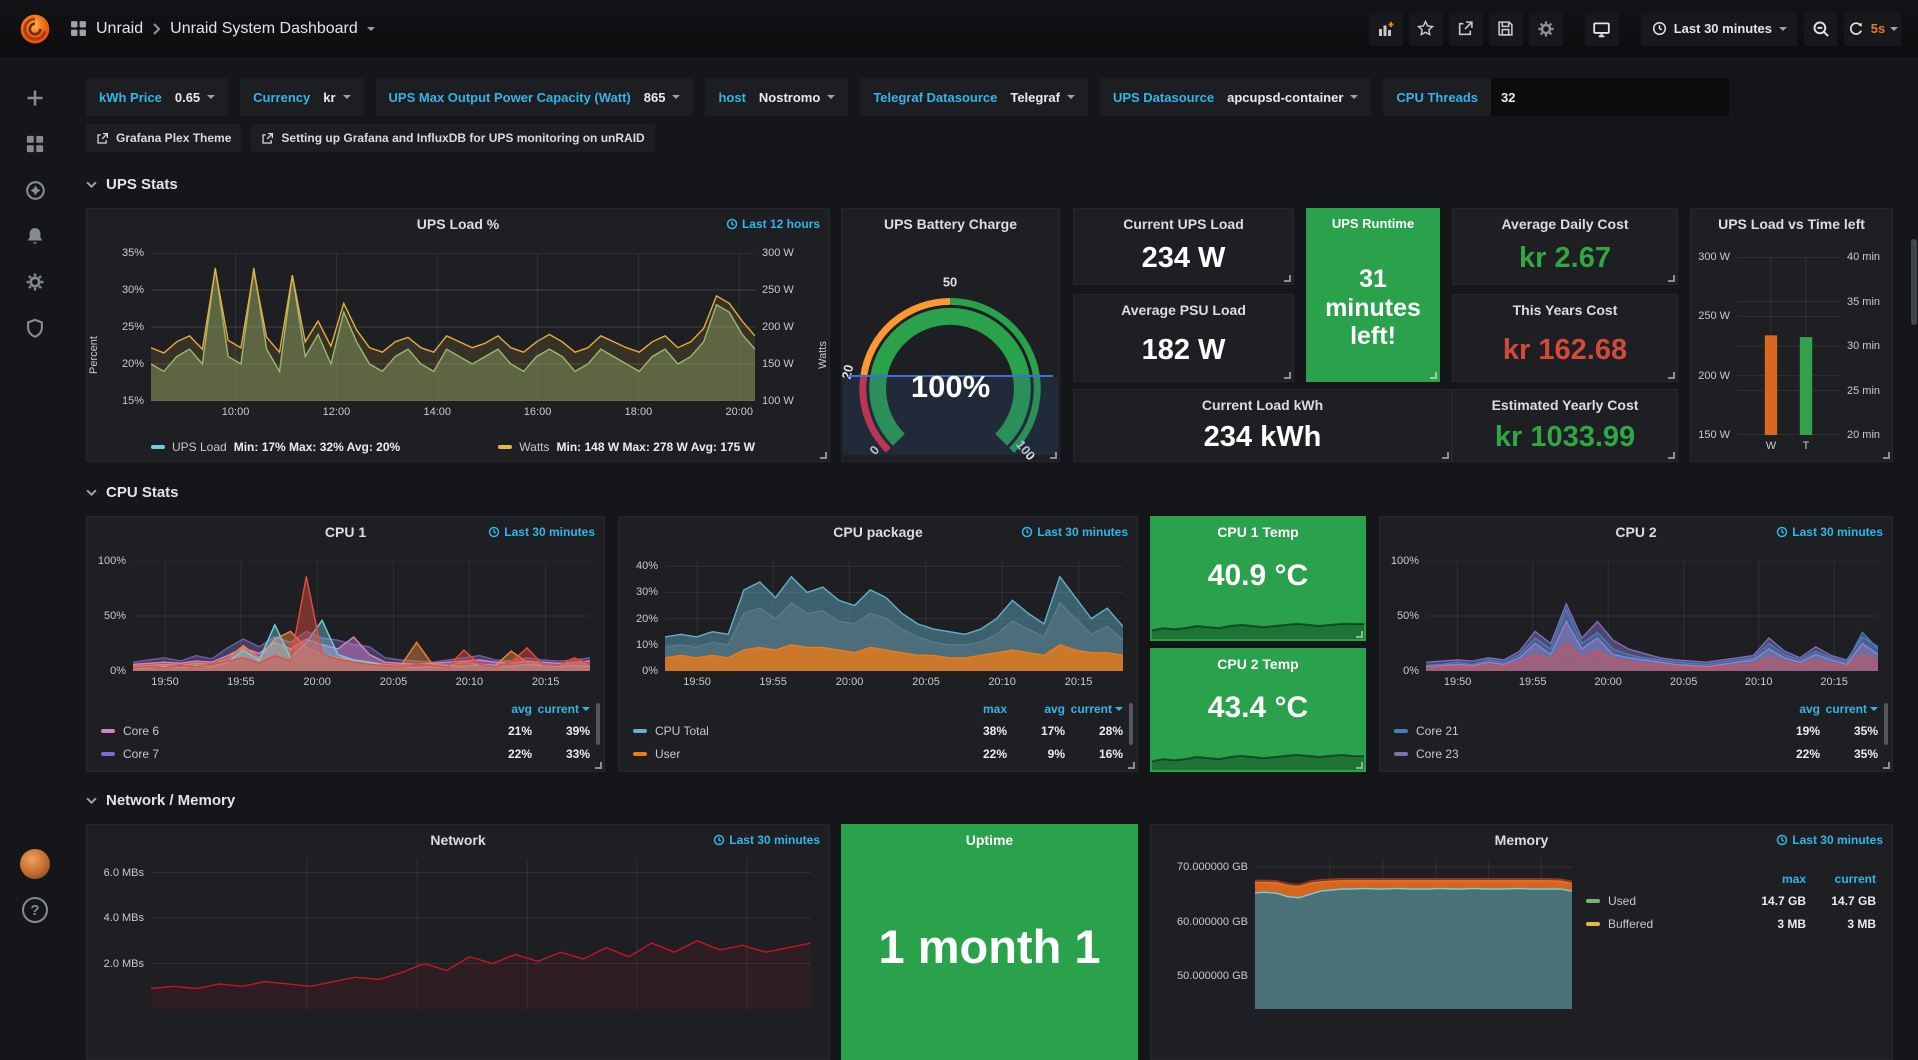  What do you see at coordinates (1505, 28) in the screenshot?
I see `save-button` at bounding box center [1505, 28].